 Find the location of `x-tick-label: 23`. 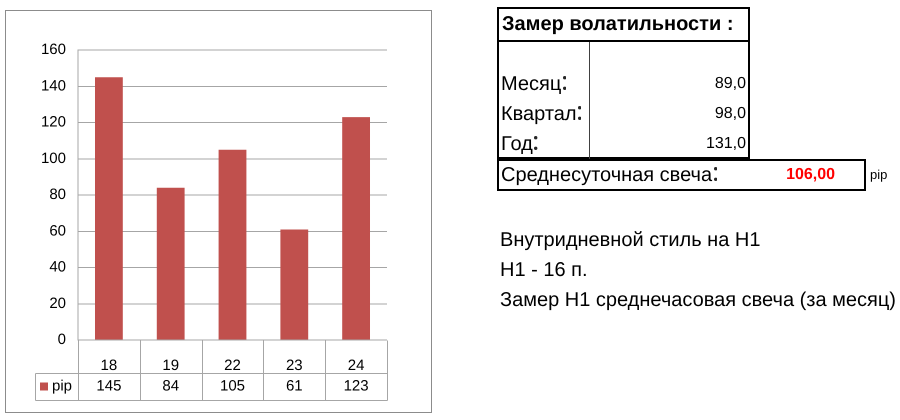

x-tick-label: 23 is located at coordinates (294, 365).